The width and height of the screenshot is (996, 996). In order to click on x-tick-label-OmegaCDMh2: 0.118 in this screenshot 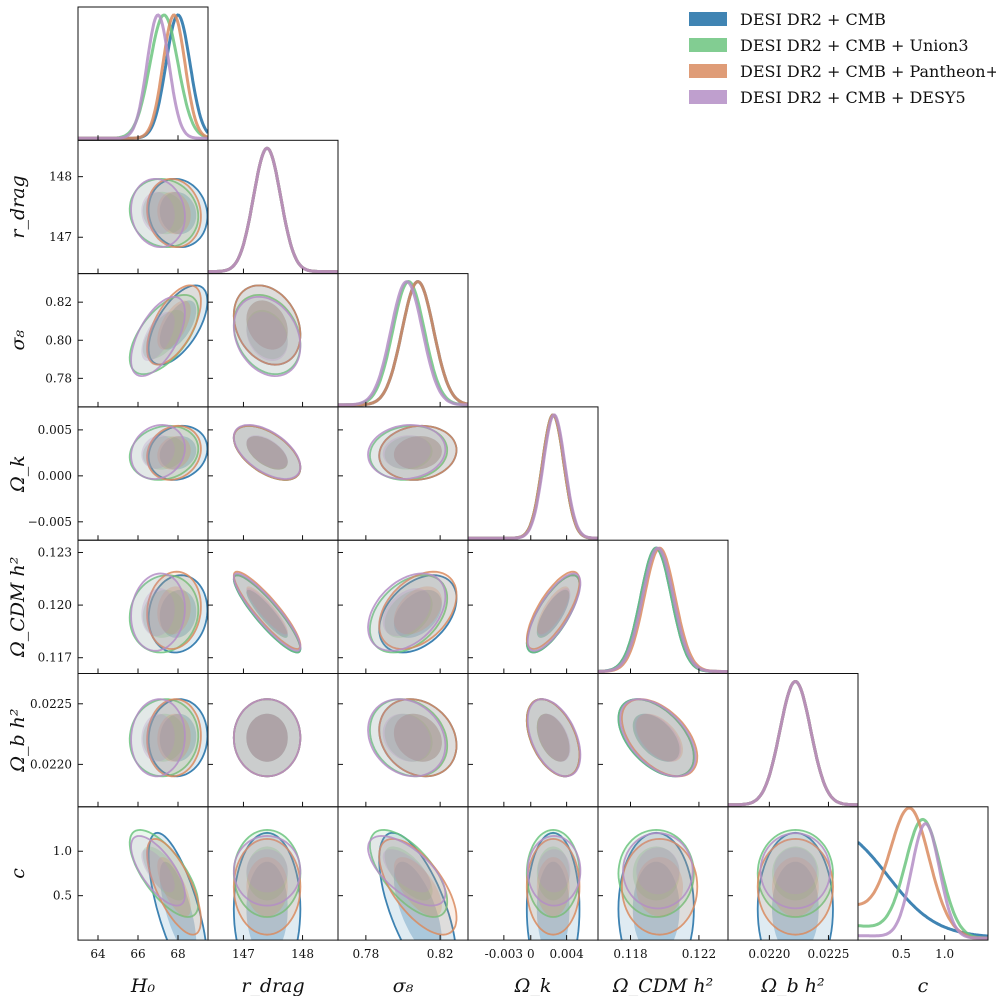, I will do `click(630, 954)`.